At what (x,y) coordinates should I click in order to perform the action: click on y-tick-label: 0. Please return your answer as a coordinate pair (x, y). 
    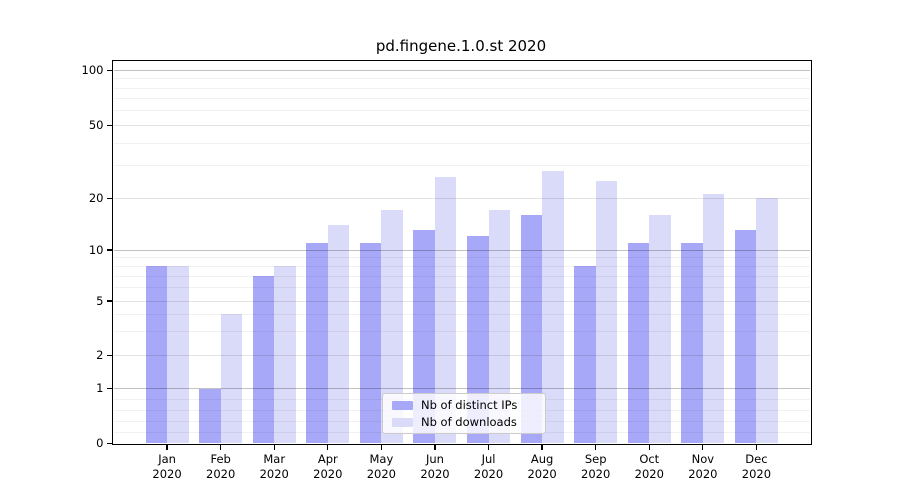
    Looking at the image, I should click on (100, 442).